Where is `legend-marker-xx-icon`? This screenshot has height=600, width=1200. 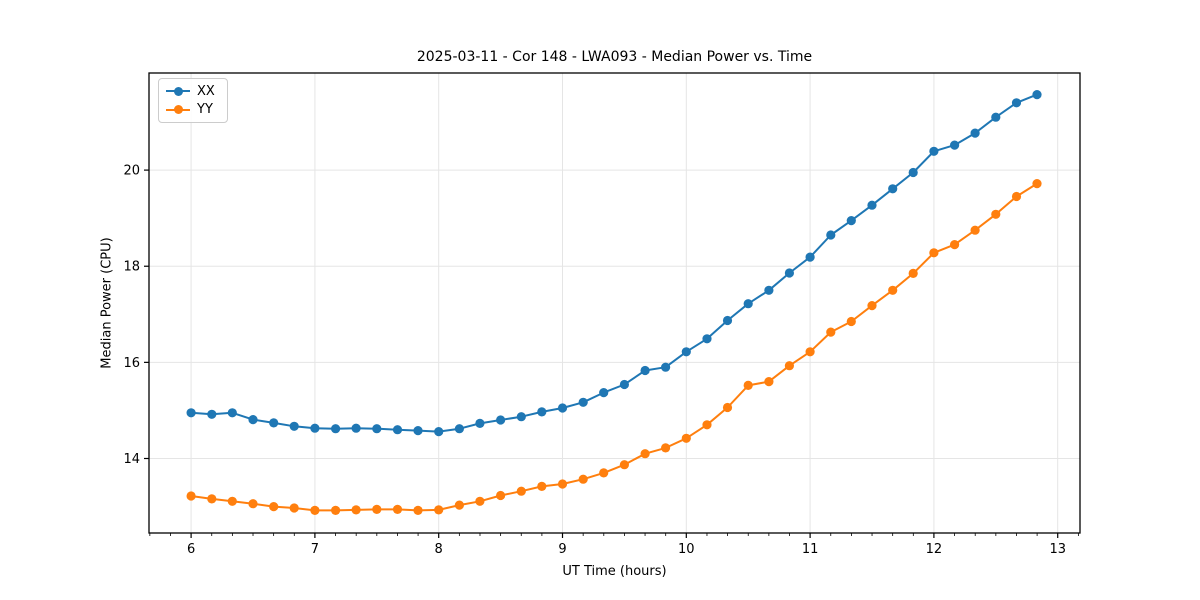 legend-marker-xx-icon is located at coordinates (178, 91).